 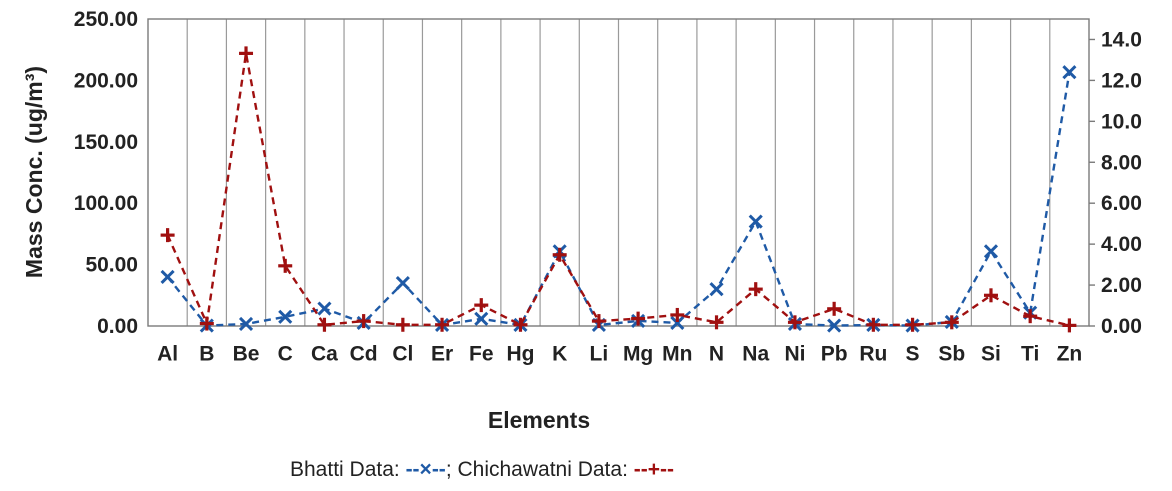 I want to click on x-tick-label: Mg, so click(x=638, y=353).